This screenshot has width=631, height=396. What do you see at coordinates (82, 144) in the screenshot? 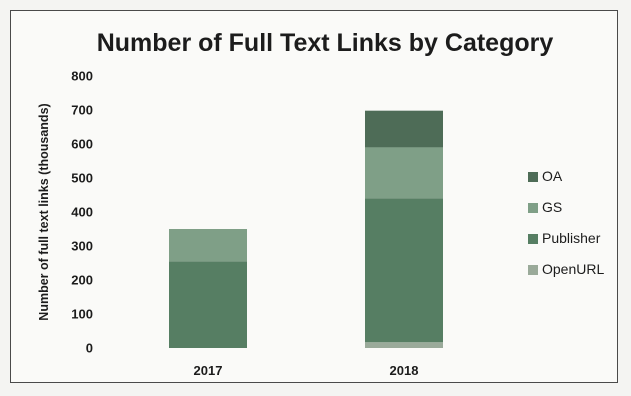
I see `y-tick-label: 600` at bounding box center [82, 144].